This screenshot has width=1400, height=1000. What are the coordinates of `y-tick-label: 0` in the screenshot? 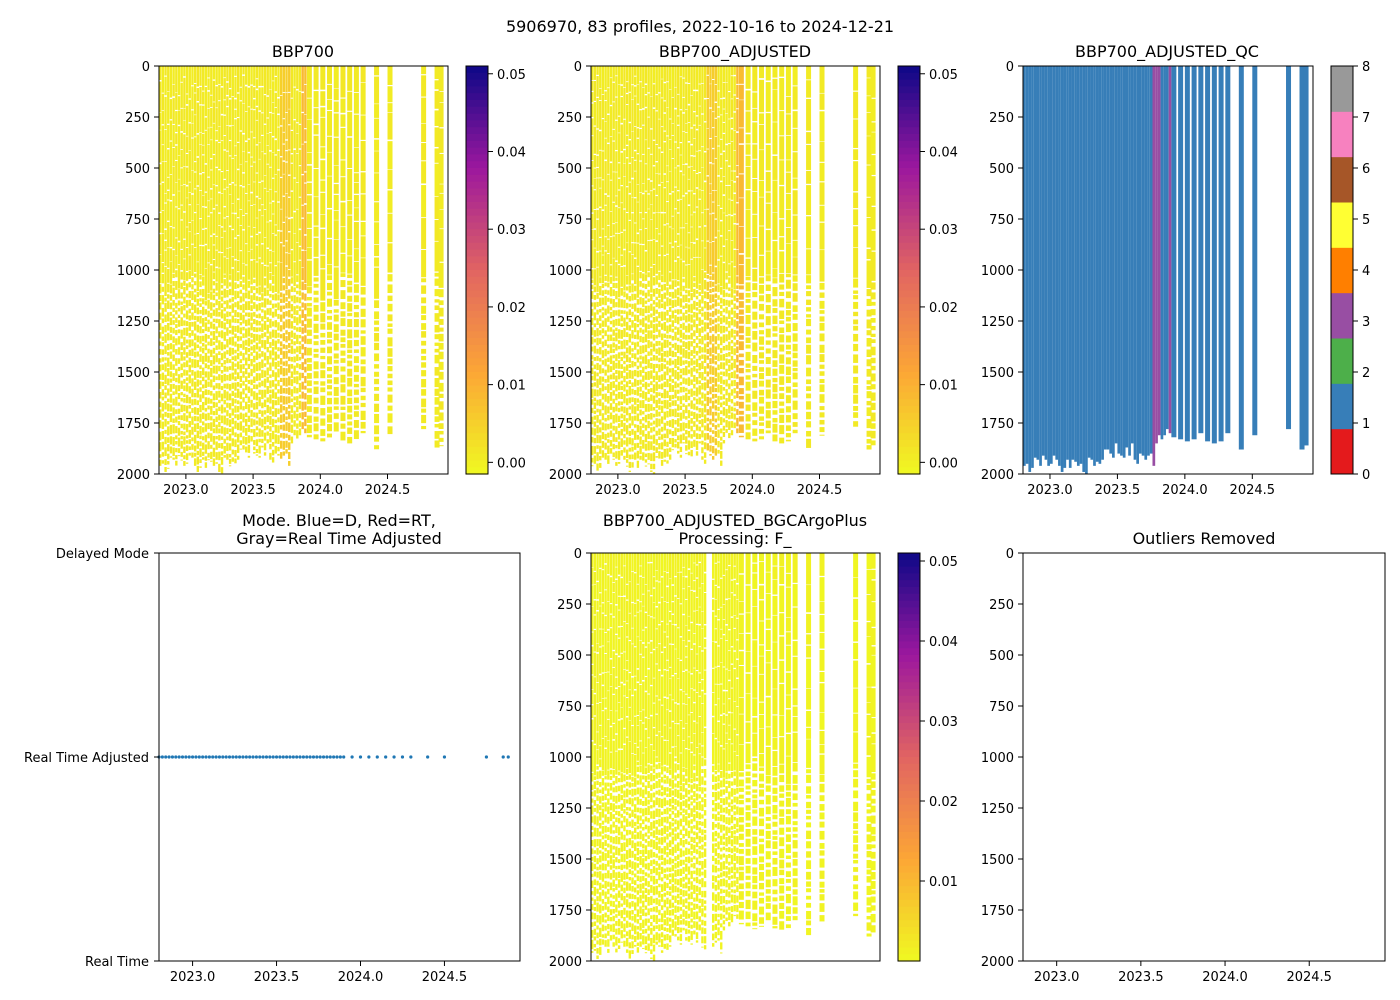 It's located at (1010, 67).